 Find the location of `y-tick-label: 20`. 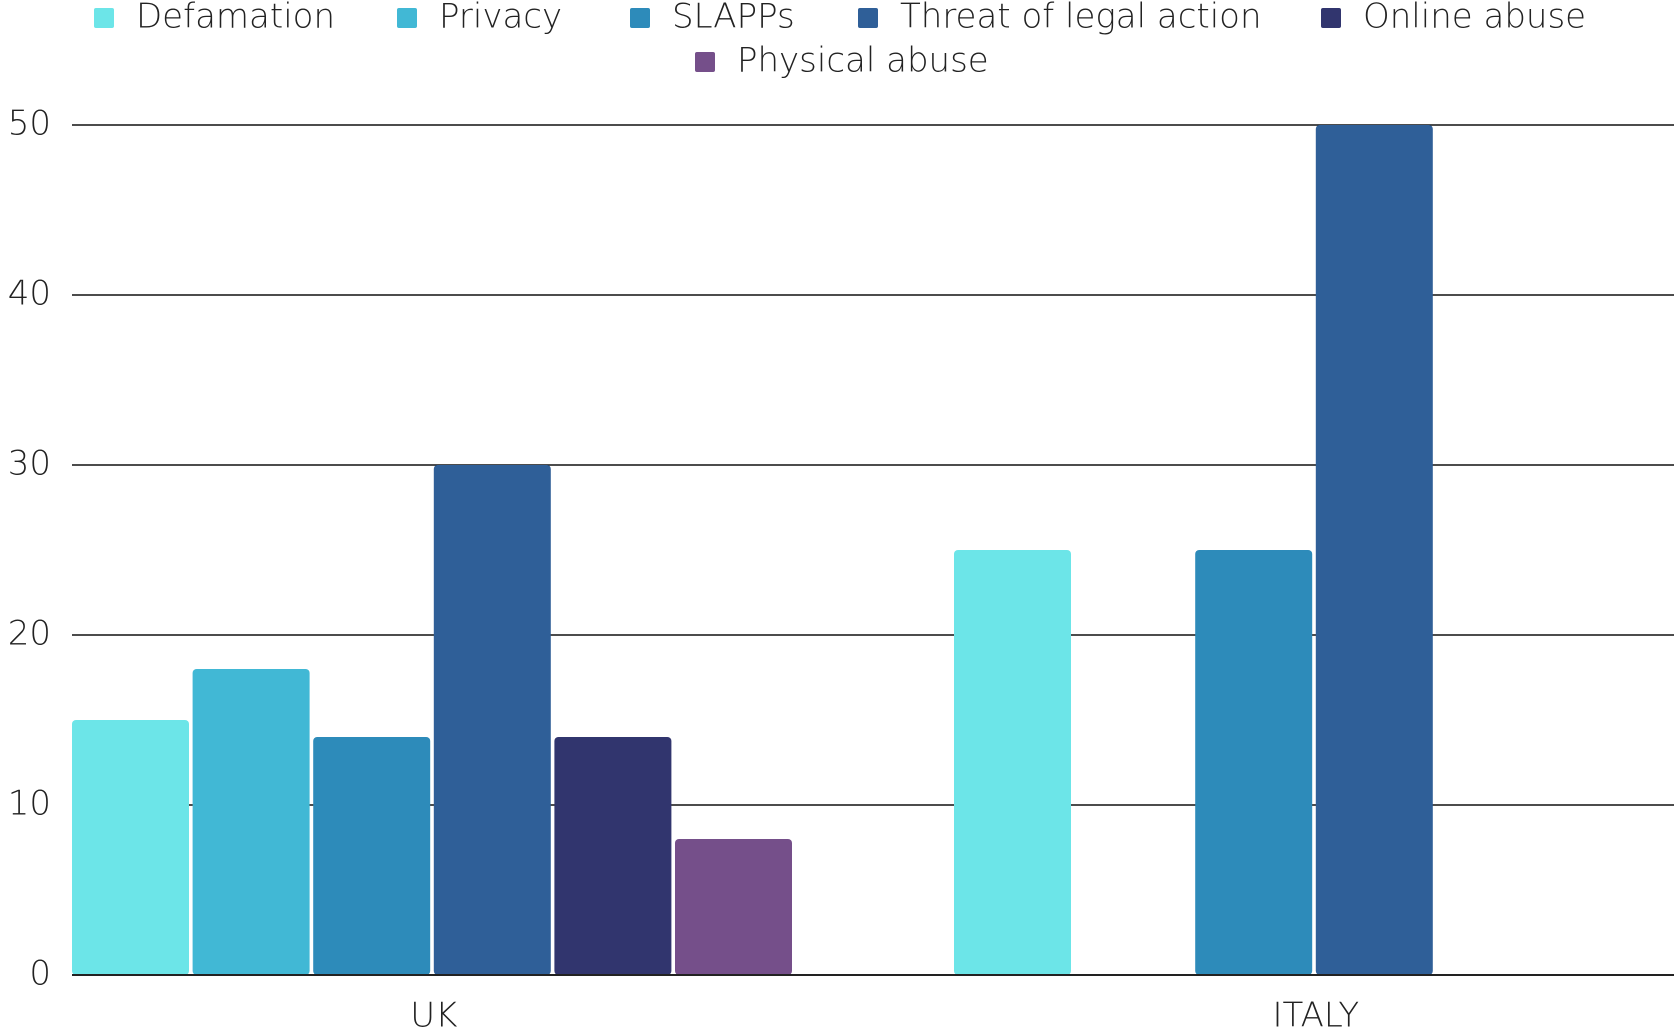

y-tick-label: 20 is located at coordinates (29, 634).